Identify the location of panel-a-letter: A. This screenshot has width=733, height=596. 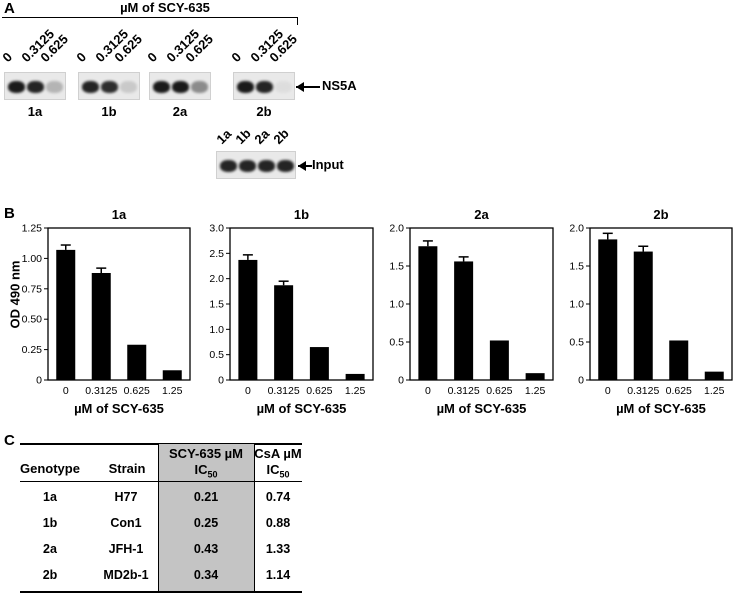
(9, 8).